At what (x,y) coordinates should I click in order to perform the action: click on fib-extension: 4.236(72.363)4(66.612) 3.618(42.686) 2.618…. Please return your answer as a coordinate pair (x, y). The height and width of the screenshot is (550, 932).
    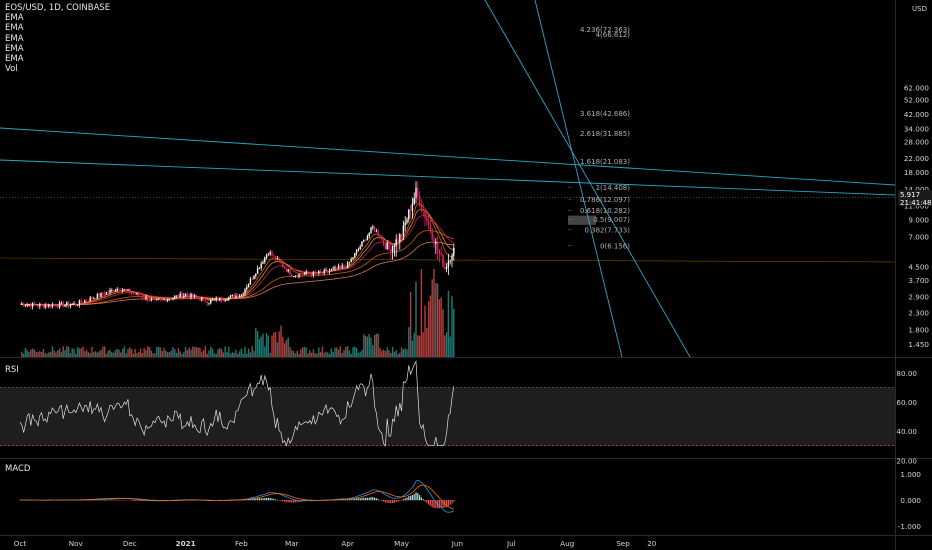
    Looking at the image, I should click on (599, 138).